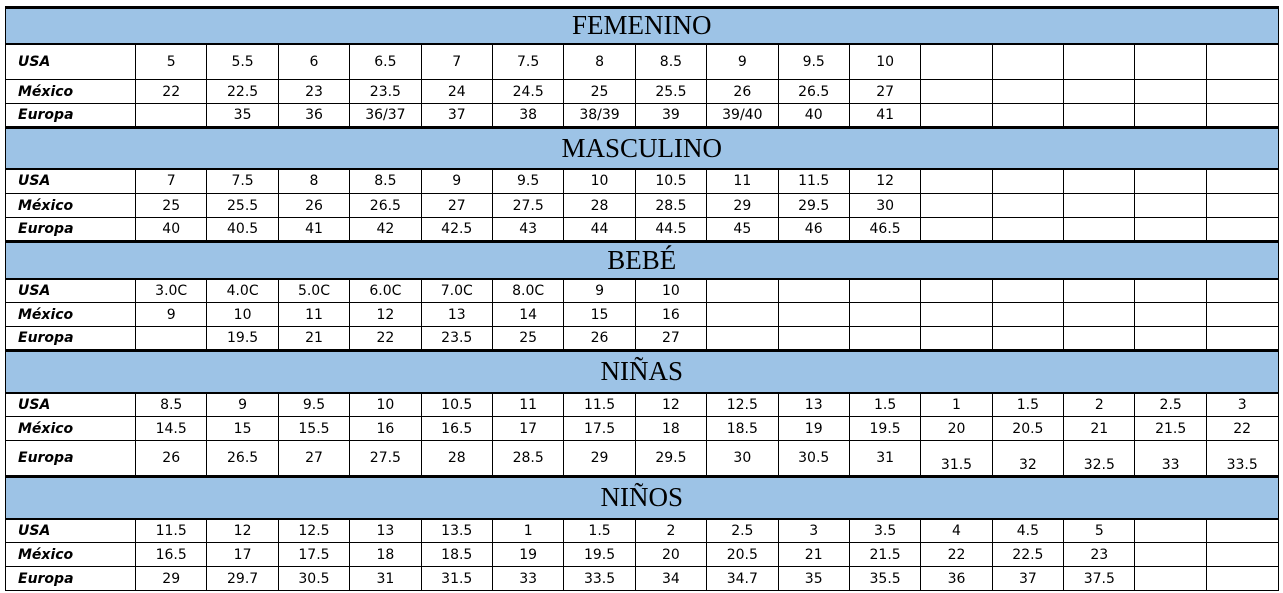 The width and height of the screenshot is (1283, 593). I want to click on size-cell: 20.5, so click(742, 554).